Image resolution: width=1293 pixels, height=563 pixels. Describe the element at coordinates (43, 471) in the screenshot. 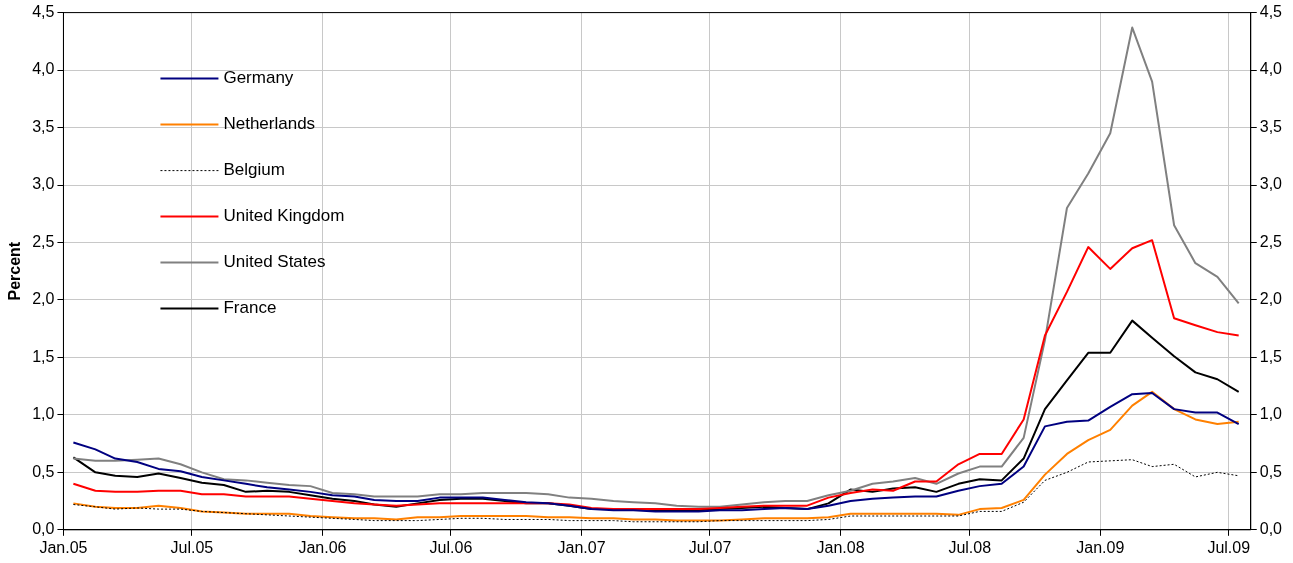

I see `y-tick-label: 0,5` at that location.